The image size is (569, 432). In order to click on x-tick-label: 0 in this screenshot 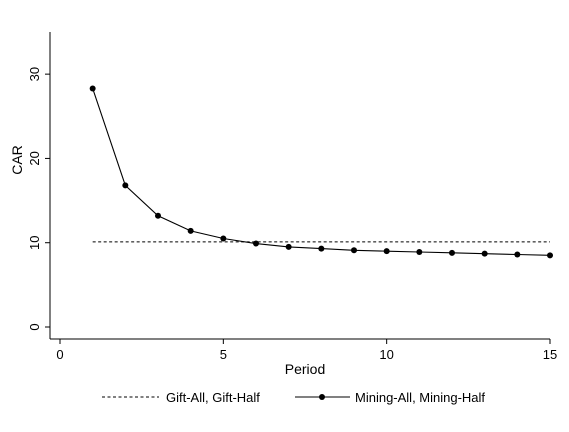, I will do `click(59, 354)`.